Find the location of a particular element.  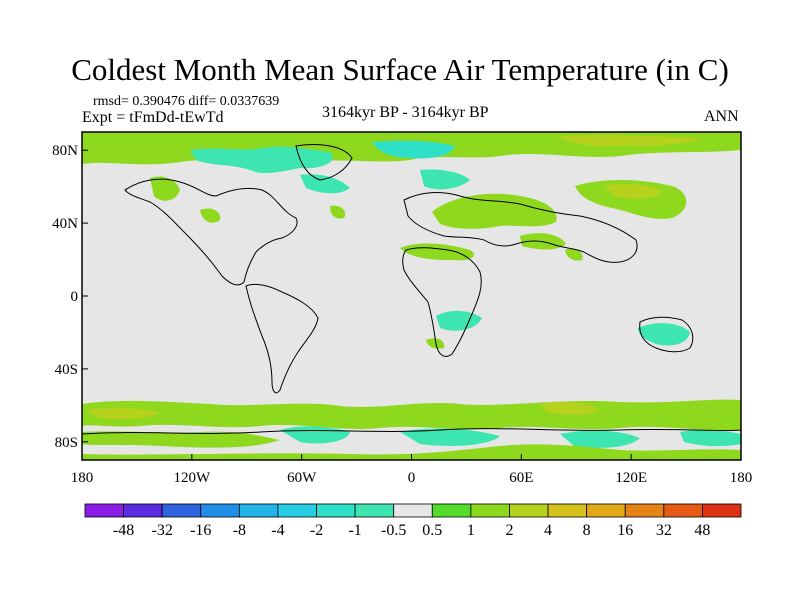

colorbar-label: -16 is located at coordinates (200, 530).